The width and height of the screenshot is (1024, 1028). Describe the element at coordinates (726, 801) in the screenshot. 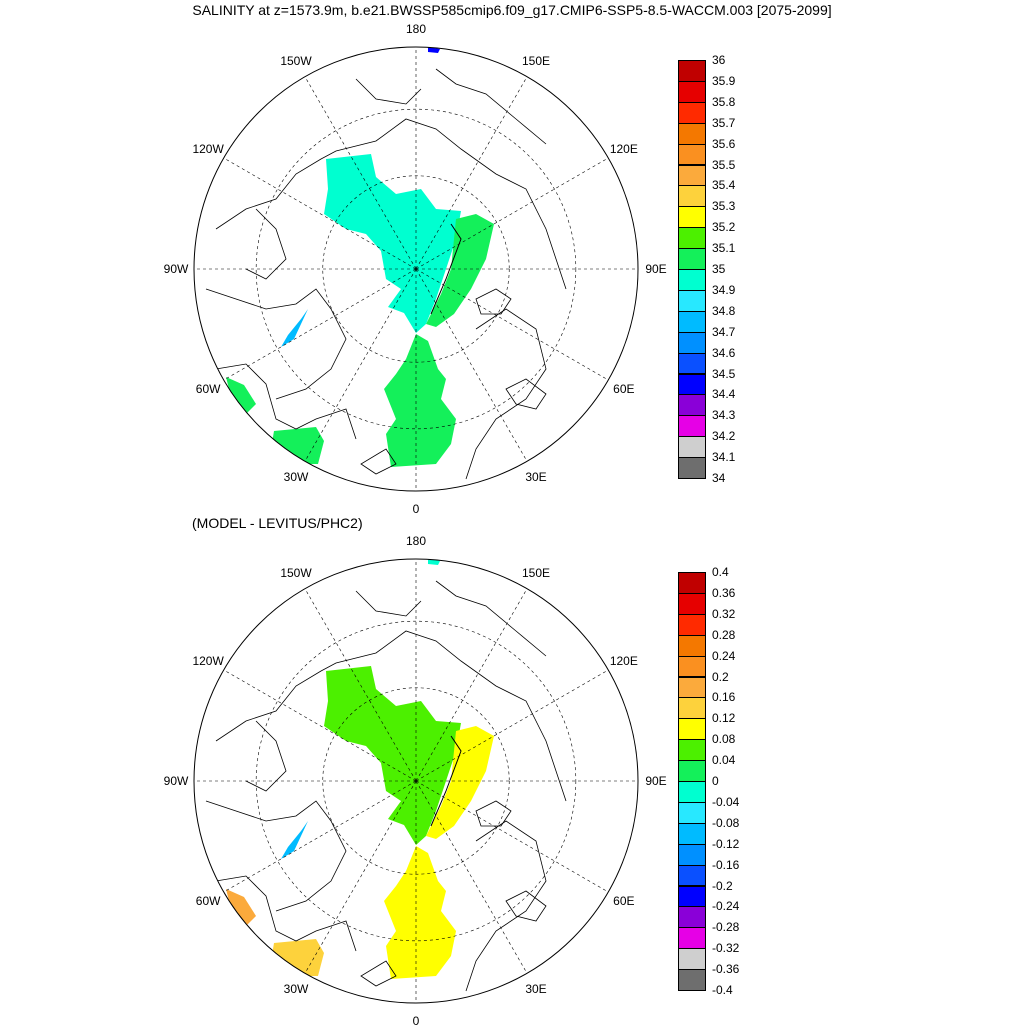

I see `colorbar-label: -0.04` at that location.